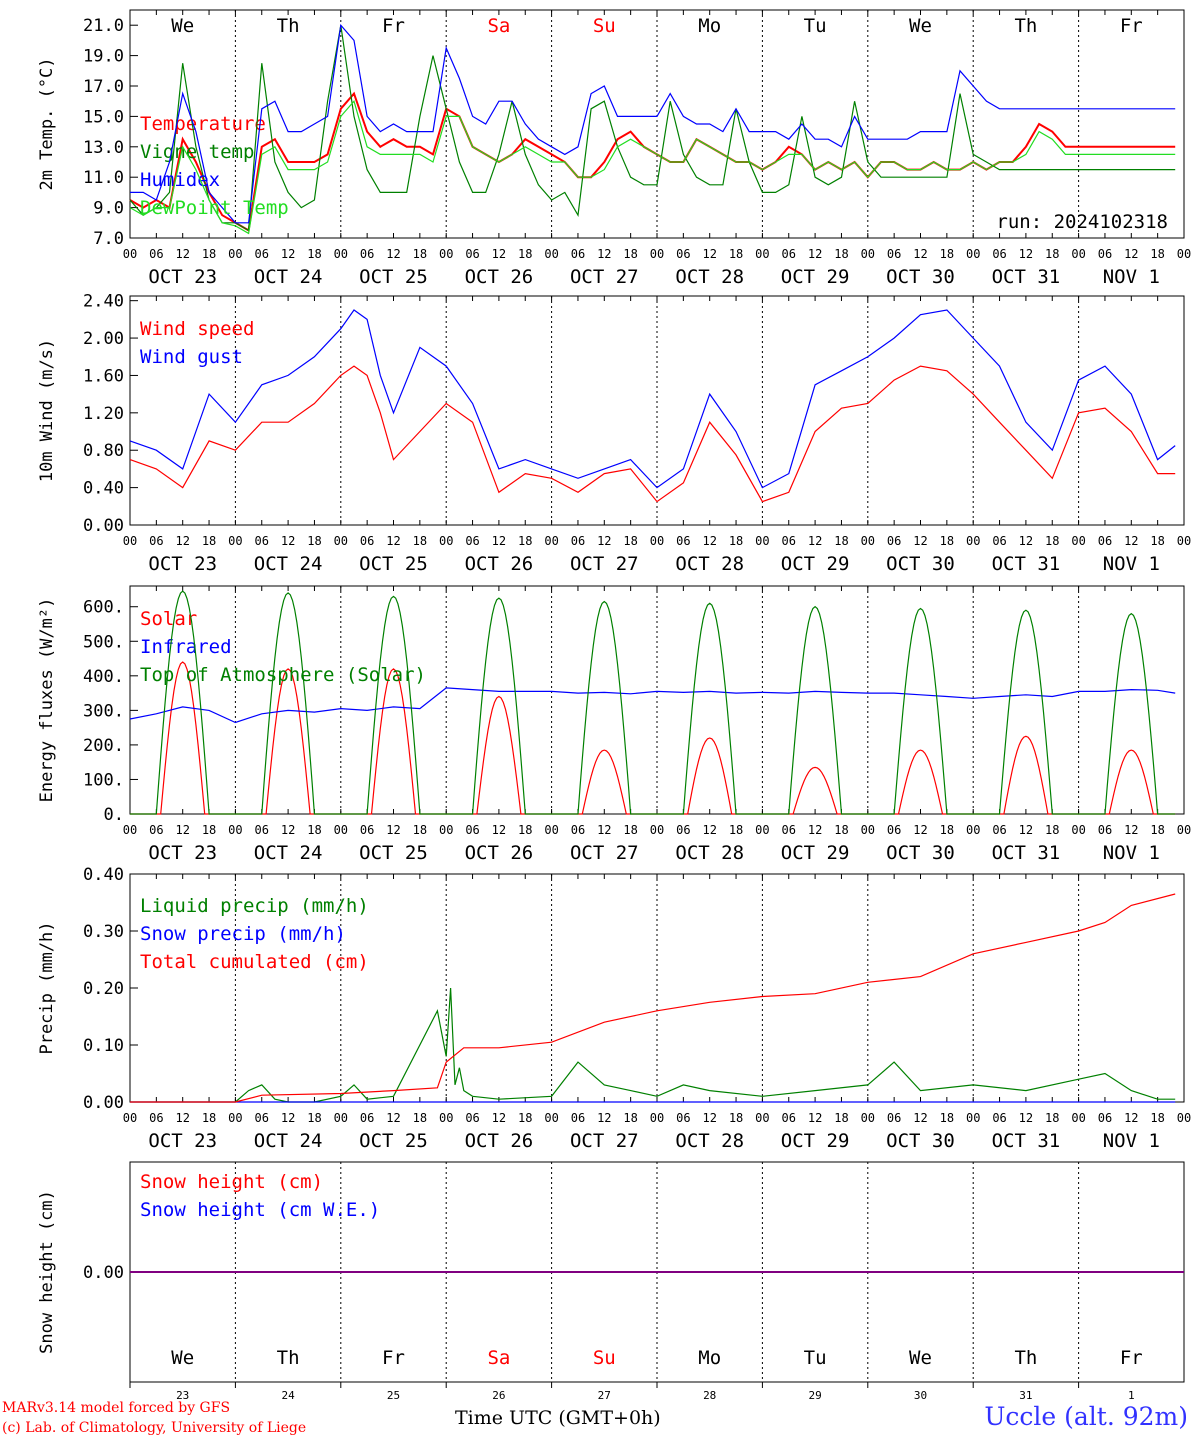 The image size is (1194, 1440). Describe the element at coordinates (103, 87) in the screenshot. I see `y-tick-label: 17.0` at that location.